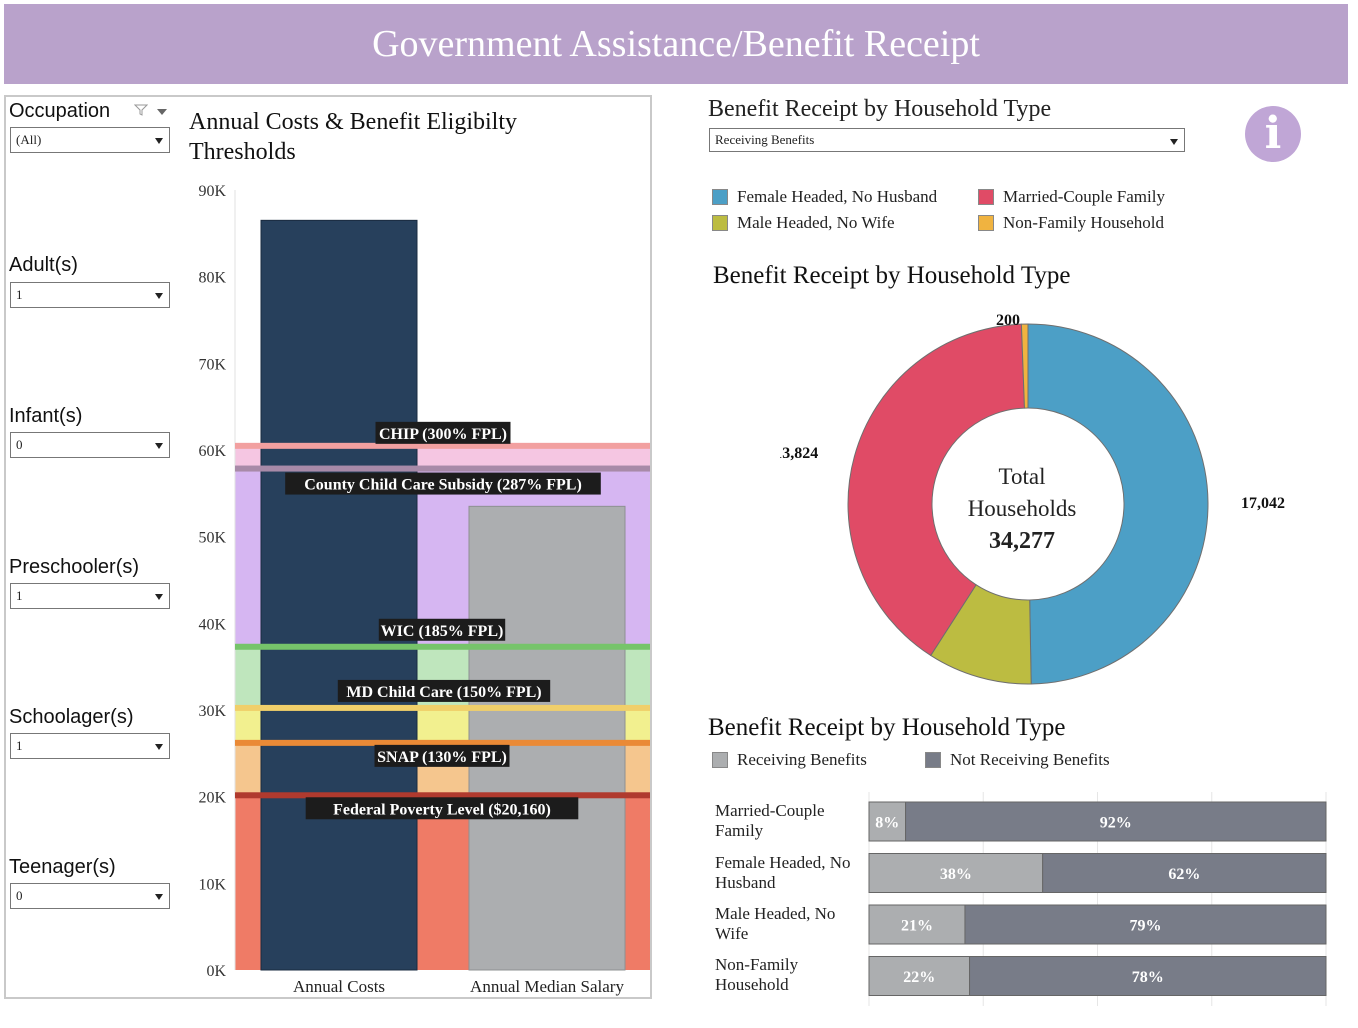  What do you see at coordinates (212, 711) in the screenshot?
I see `y-tick-label: 30K` at bounding box center [212, 711].